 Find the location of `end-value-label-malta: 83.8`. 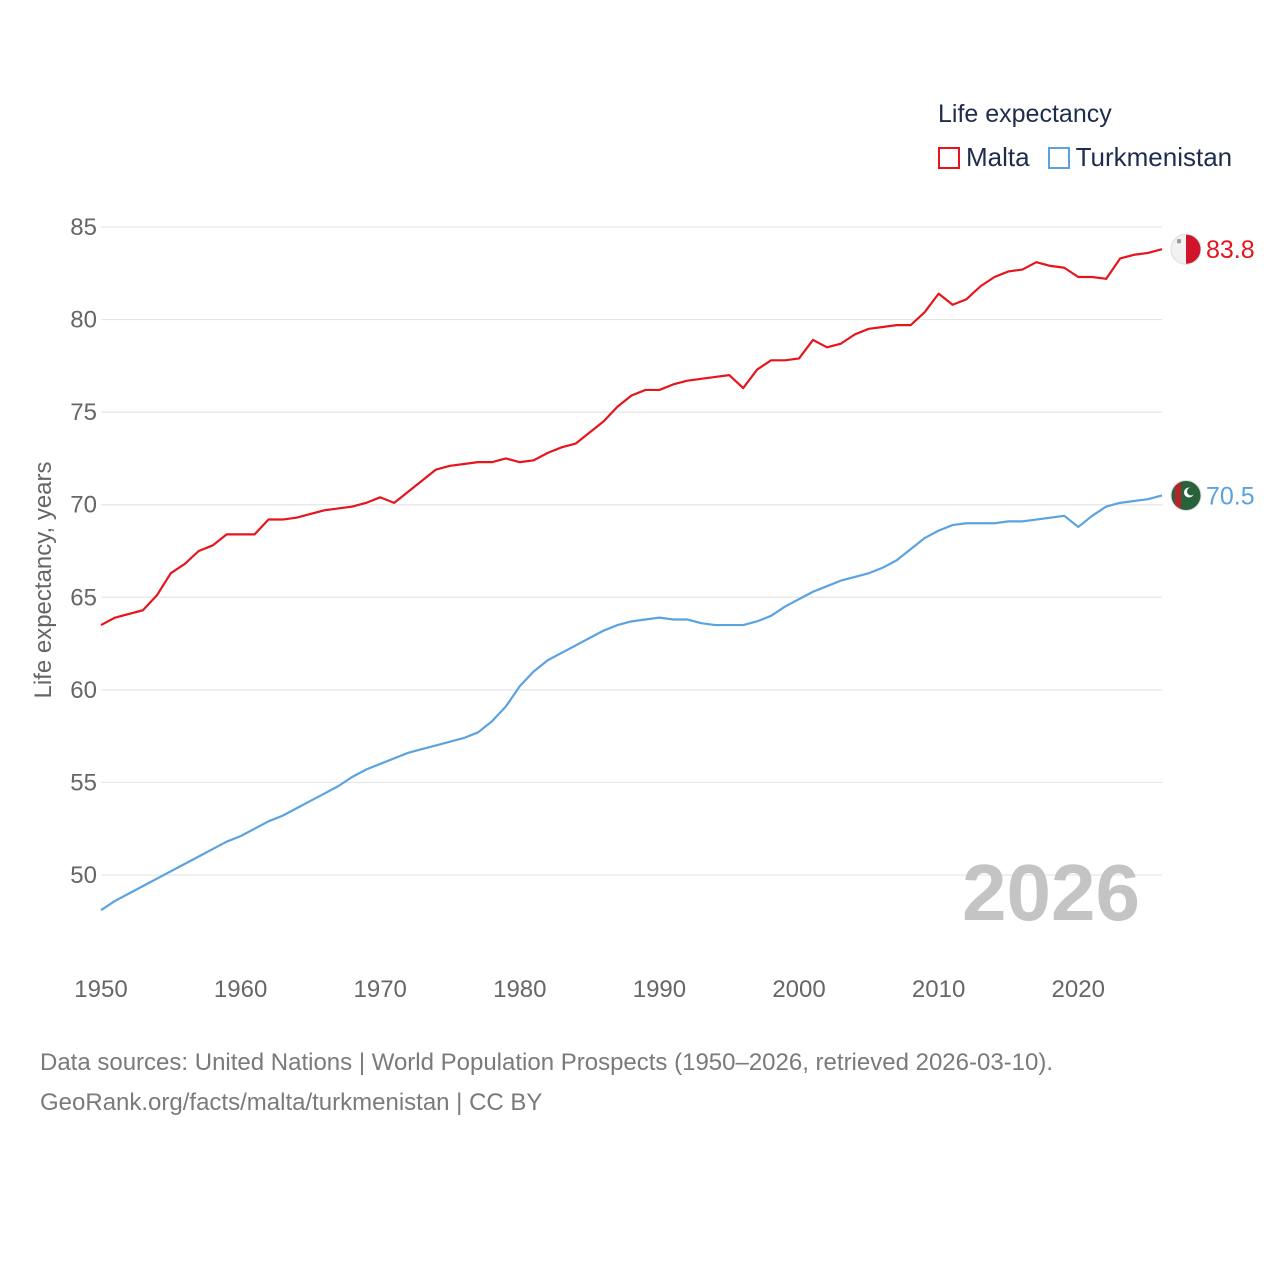

end-value-label-malta: 83.8 is located at coordinates (1230, 250).